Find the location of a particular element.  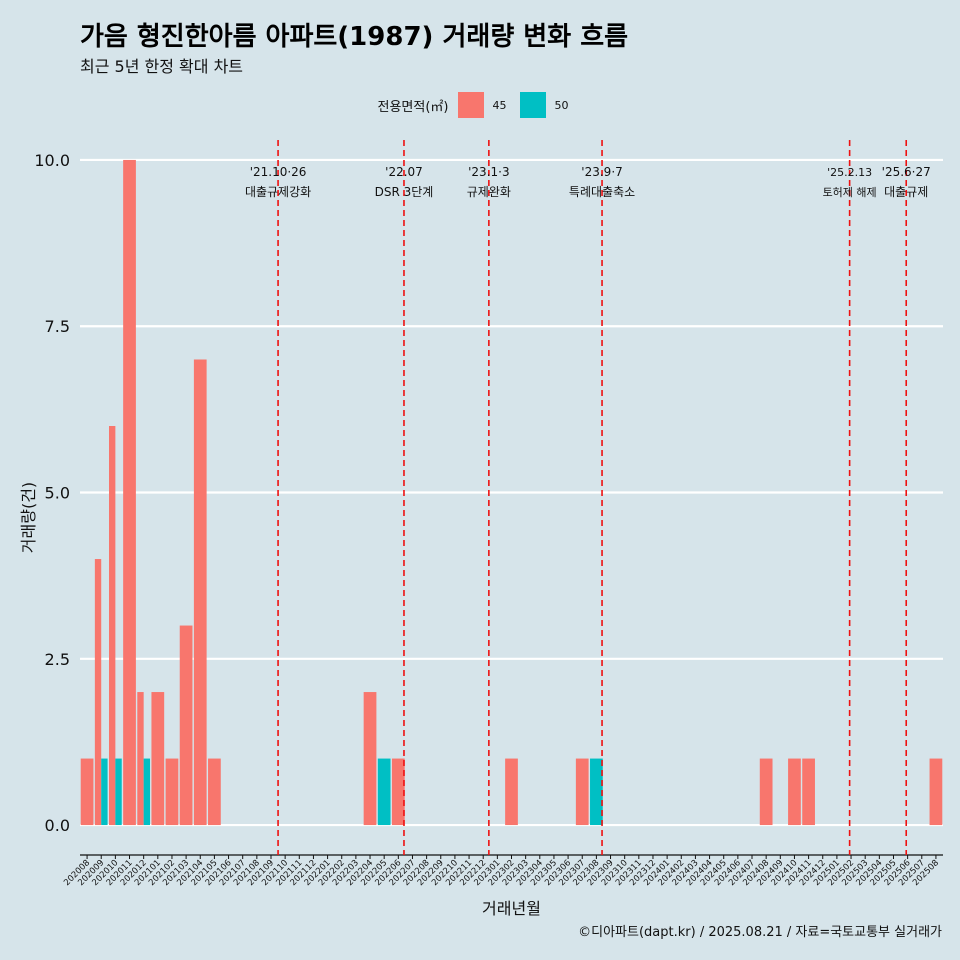

event-text-label: 규제완화 is located at coordinates (489, 192).